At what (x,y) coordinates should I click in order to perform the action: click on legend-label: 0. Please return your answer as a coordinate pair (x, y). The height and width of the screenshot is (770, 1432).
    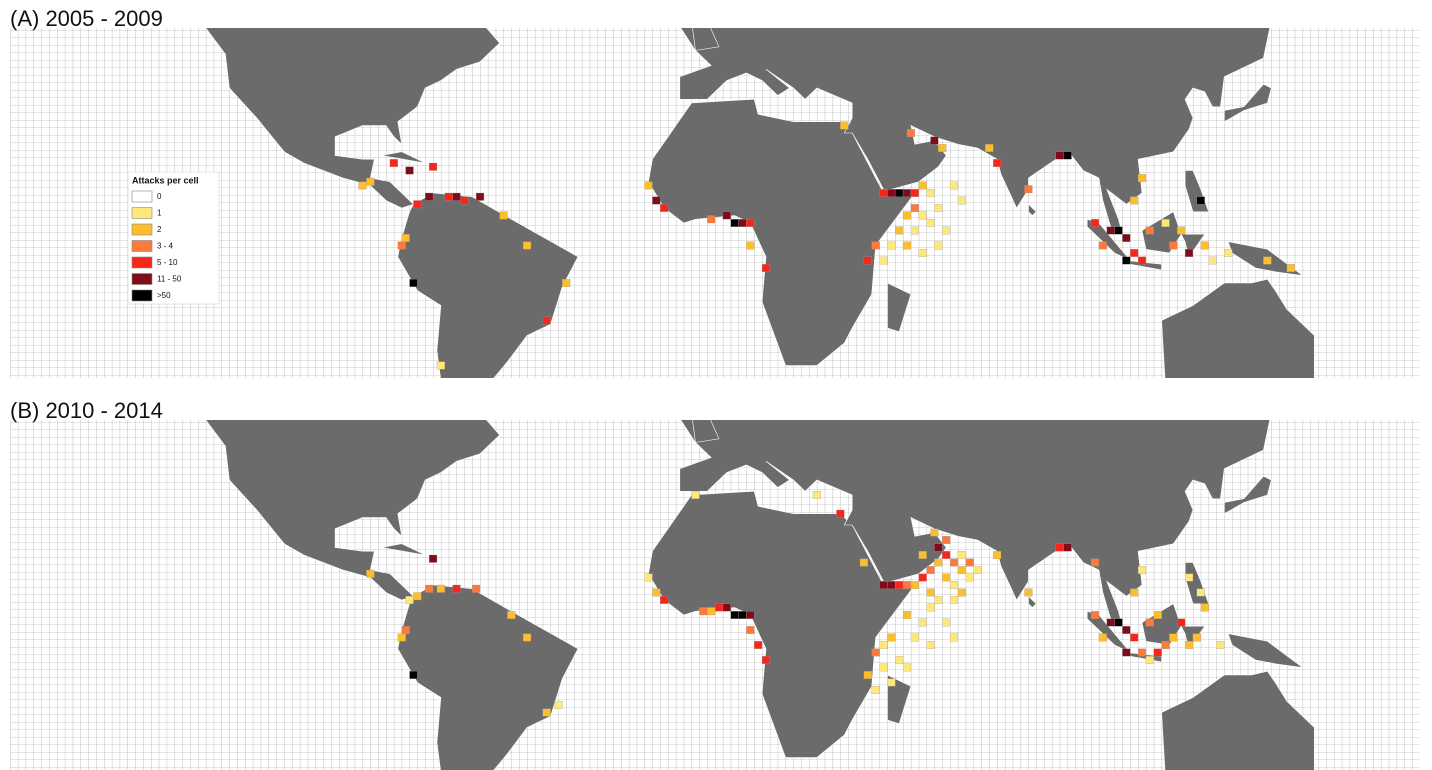
    Looking at the image, I should click on (159, 196).